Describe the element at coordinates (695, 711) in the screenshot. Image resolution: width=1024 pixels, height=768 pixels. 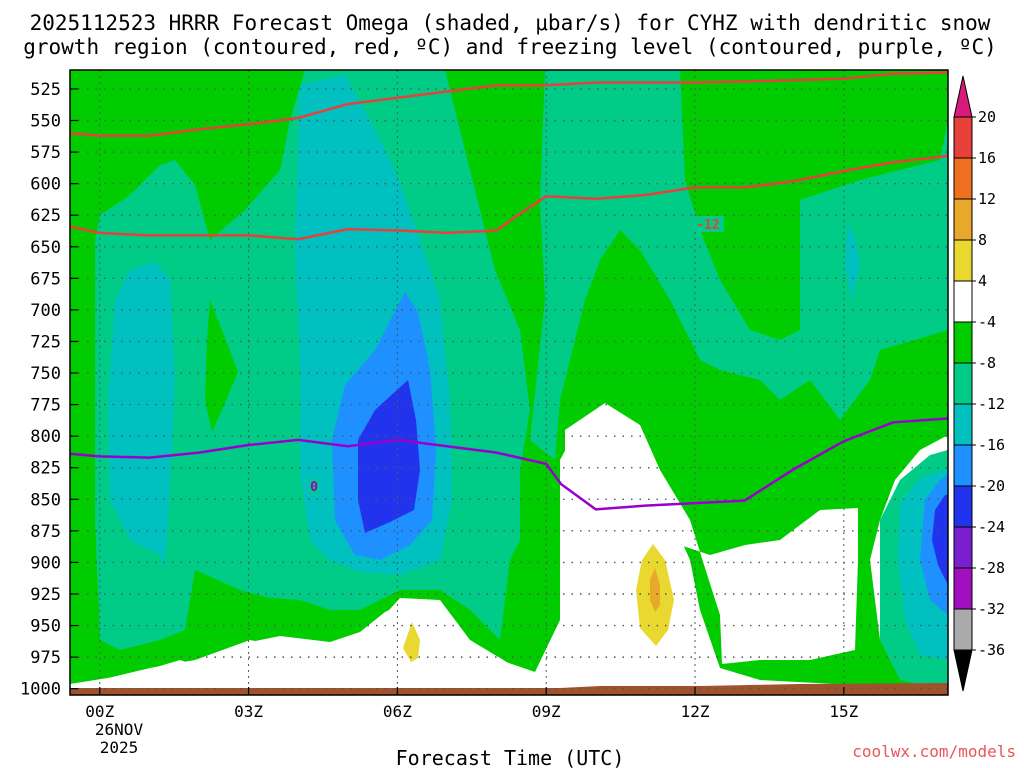
I see `x-tick-label: 12Z` at that location.